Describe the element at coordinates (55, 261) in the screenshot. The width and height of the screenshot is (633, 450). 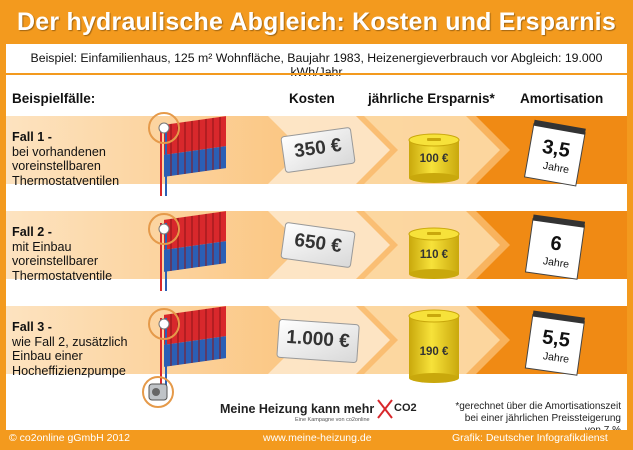
I see `case-desc-2b: voreinstellbarer` at that location.